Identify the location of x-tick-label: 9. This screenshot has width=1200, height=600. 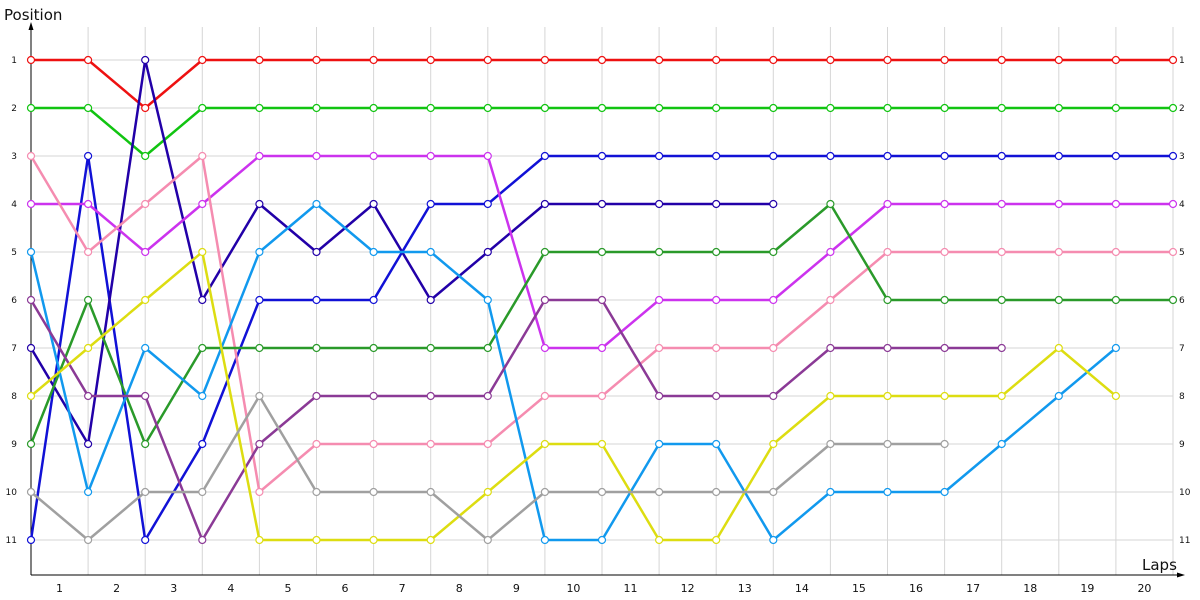
(516, 588).